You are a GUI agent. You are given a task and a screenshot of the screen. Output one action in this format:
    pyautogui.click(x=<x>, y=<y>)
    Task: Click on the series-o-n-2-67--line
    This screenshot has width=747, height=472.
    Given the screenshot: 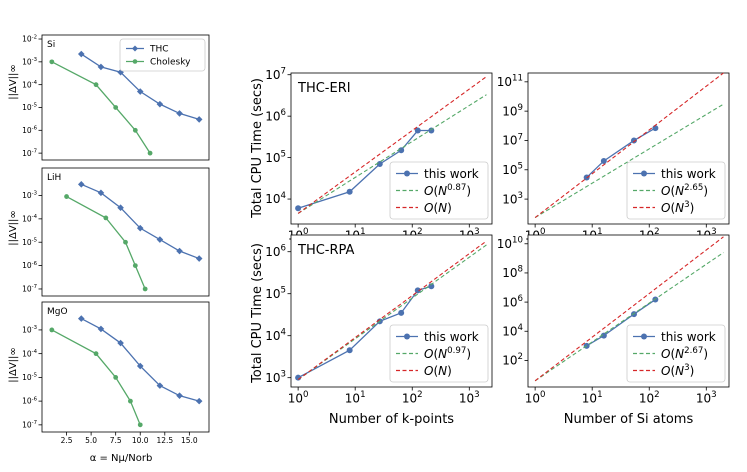 What is the action you would take?
    pyautogui.click(x=629, y=317)
    